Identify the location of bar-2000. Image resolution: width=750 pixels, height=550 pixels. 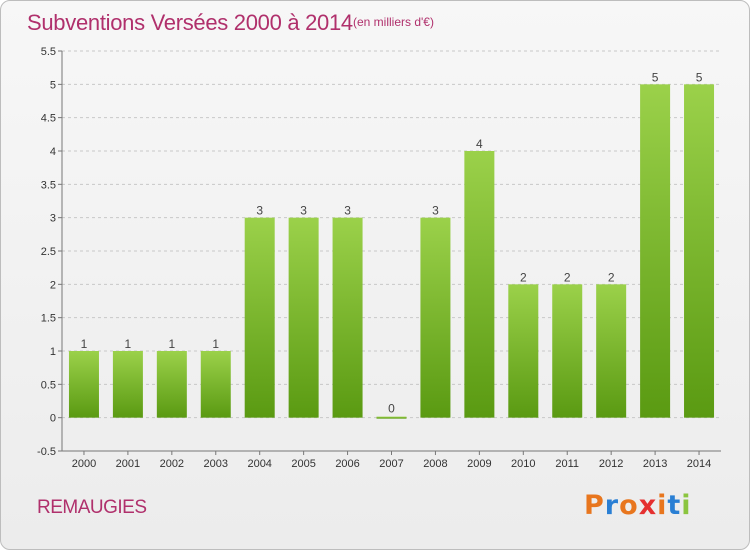
(83, 384).